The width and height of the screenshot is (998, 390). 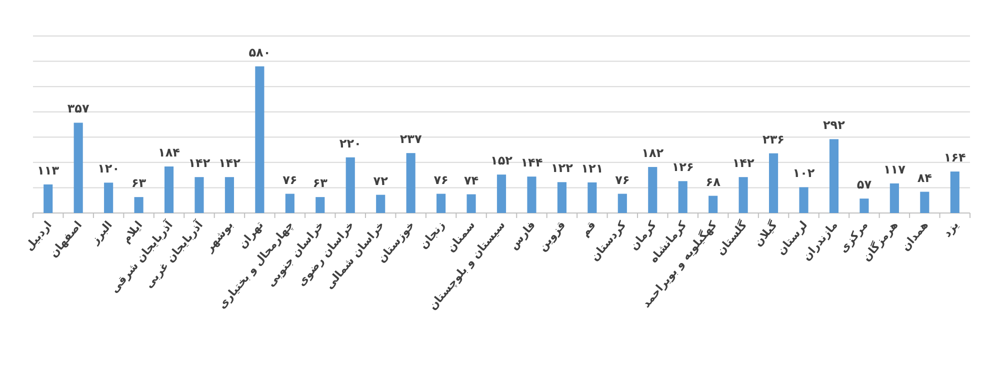 What do you see at coordinates (411, 139) in the screenshot?
I see `data-label: ۲۳۷` at bounding box center [411, 139].